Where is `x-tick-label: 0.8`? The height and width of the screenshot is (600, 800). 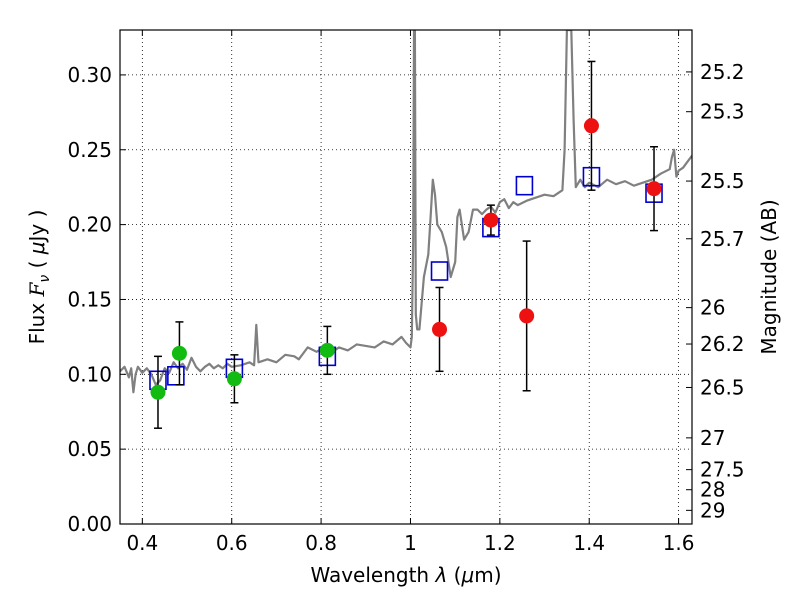 x-tick-label: 0.8 is located at coordinates (321, 543).